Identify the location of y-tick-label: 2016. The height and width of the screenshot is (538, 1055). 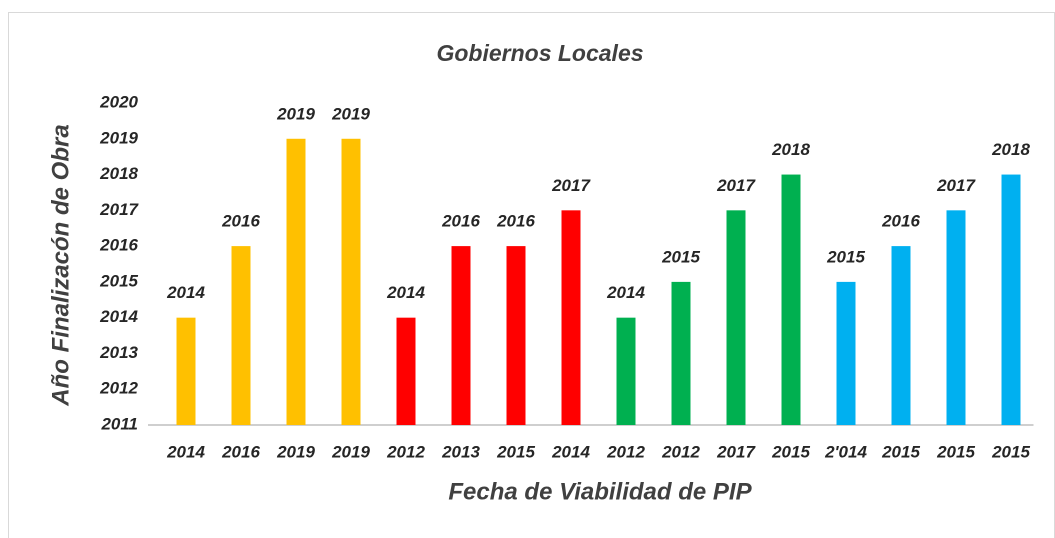
(118, 245).